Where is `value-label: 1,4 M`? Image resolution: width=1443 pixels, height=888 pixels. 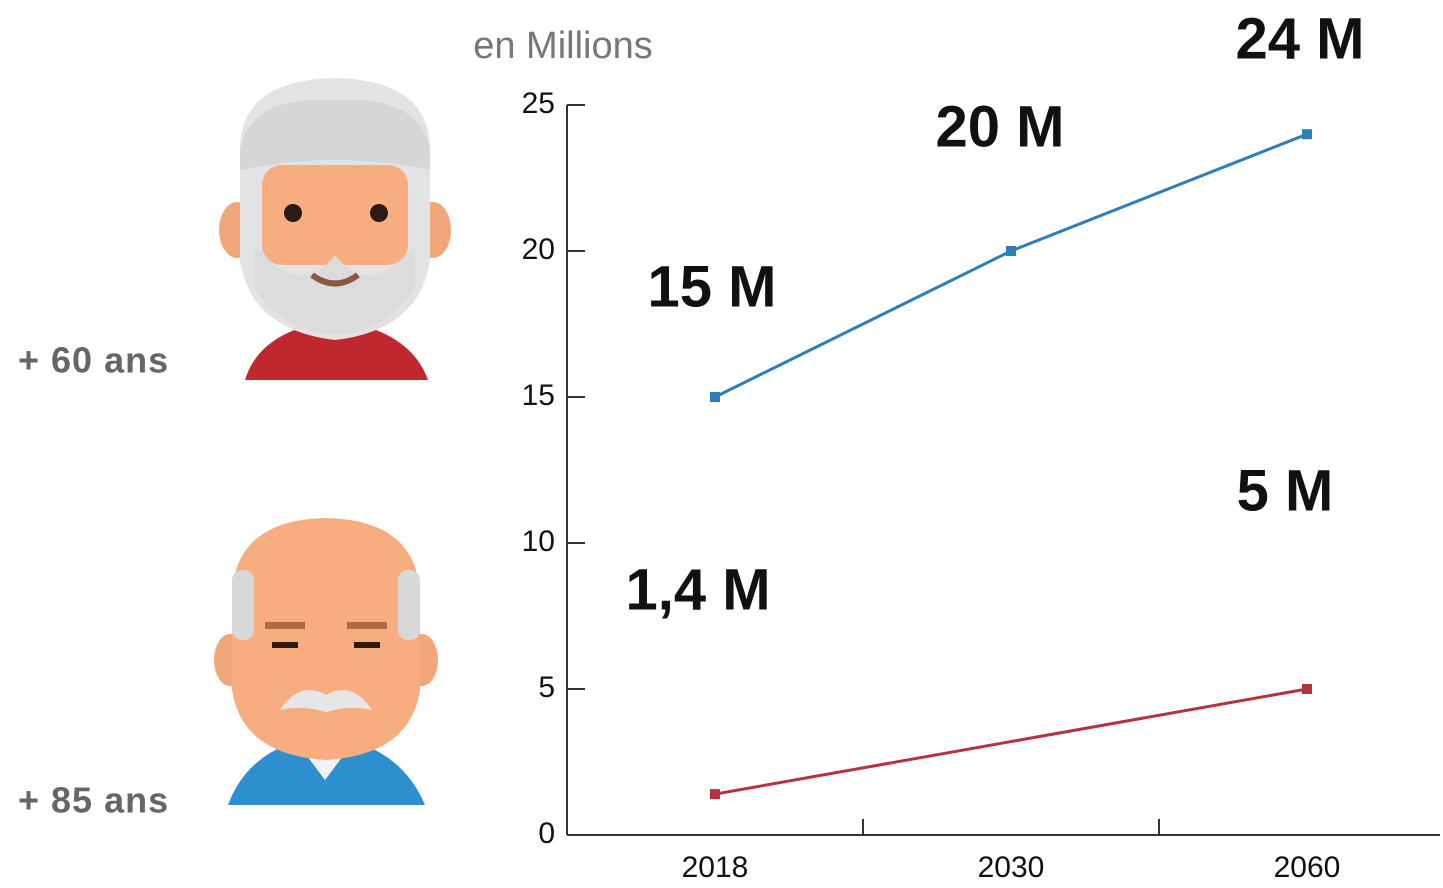
value-label: 1,4 M is located at coordinates (697, 589).